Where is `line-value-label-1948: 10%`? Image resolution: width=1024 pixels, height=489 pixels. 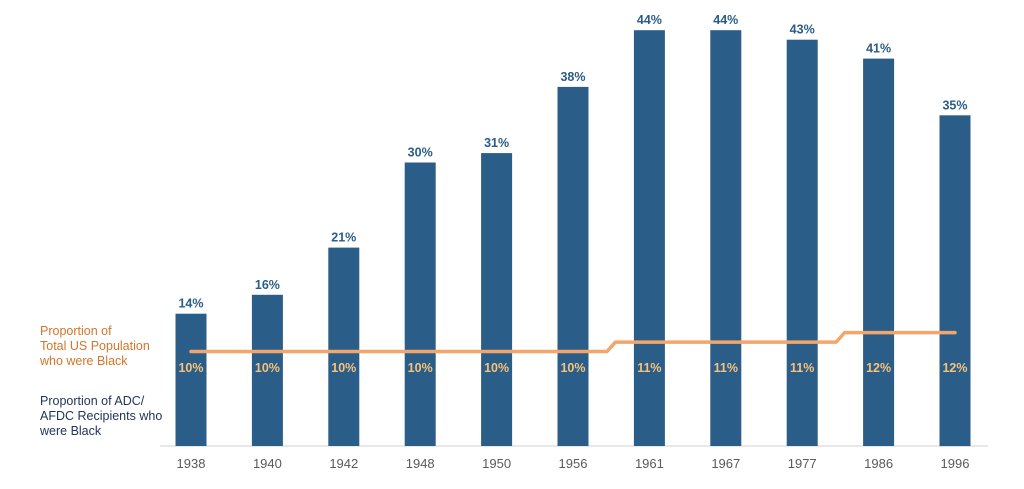 line-value-label-1948: 10% is located at coordinates (420, 368).